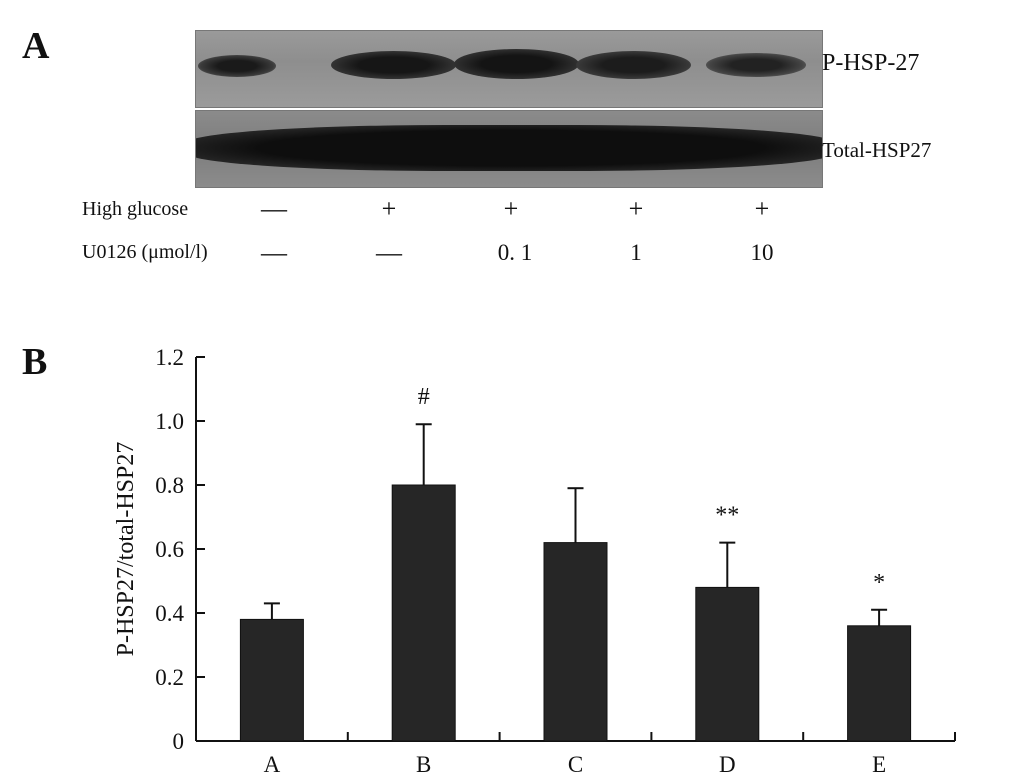  What do you see at coordinates (877, 150) in the screenshot?
I see `total-hsp27-label: Total-HSP27` at bounding box center [877, 150].